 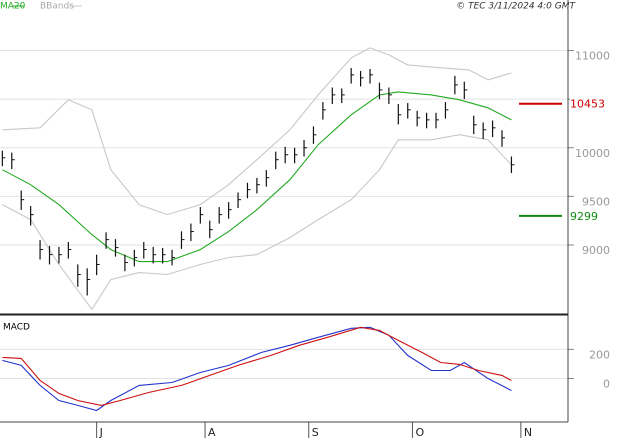 I want to click on x-tick-label: J, so click(x=101, y=432).